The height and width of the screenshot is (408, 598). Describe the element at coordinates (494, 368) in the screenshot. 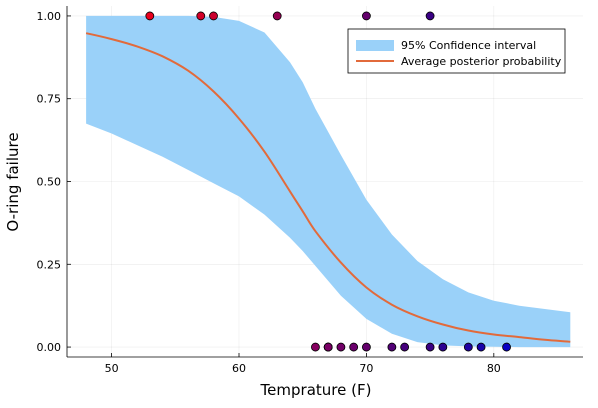

I see `x-tick-label: 80` at that location.